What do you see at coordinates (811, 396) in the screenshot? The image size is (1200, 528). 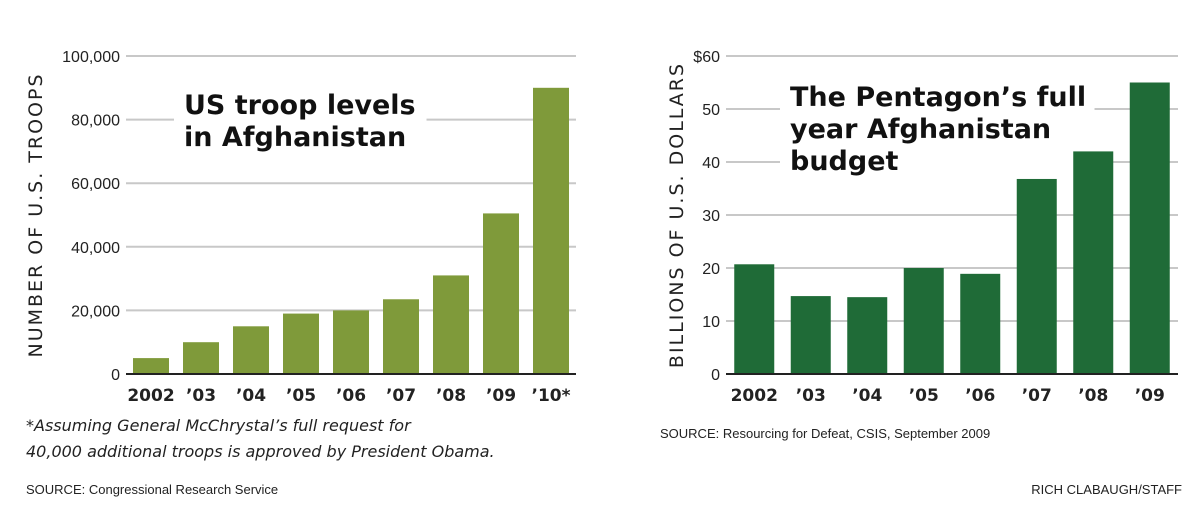 I see `budget-x-label: ’03` at bounding box center [811, 396].